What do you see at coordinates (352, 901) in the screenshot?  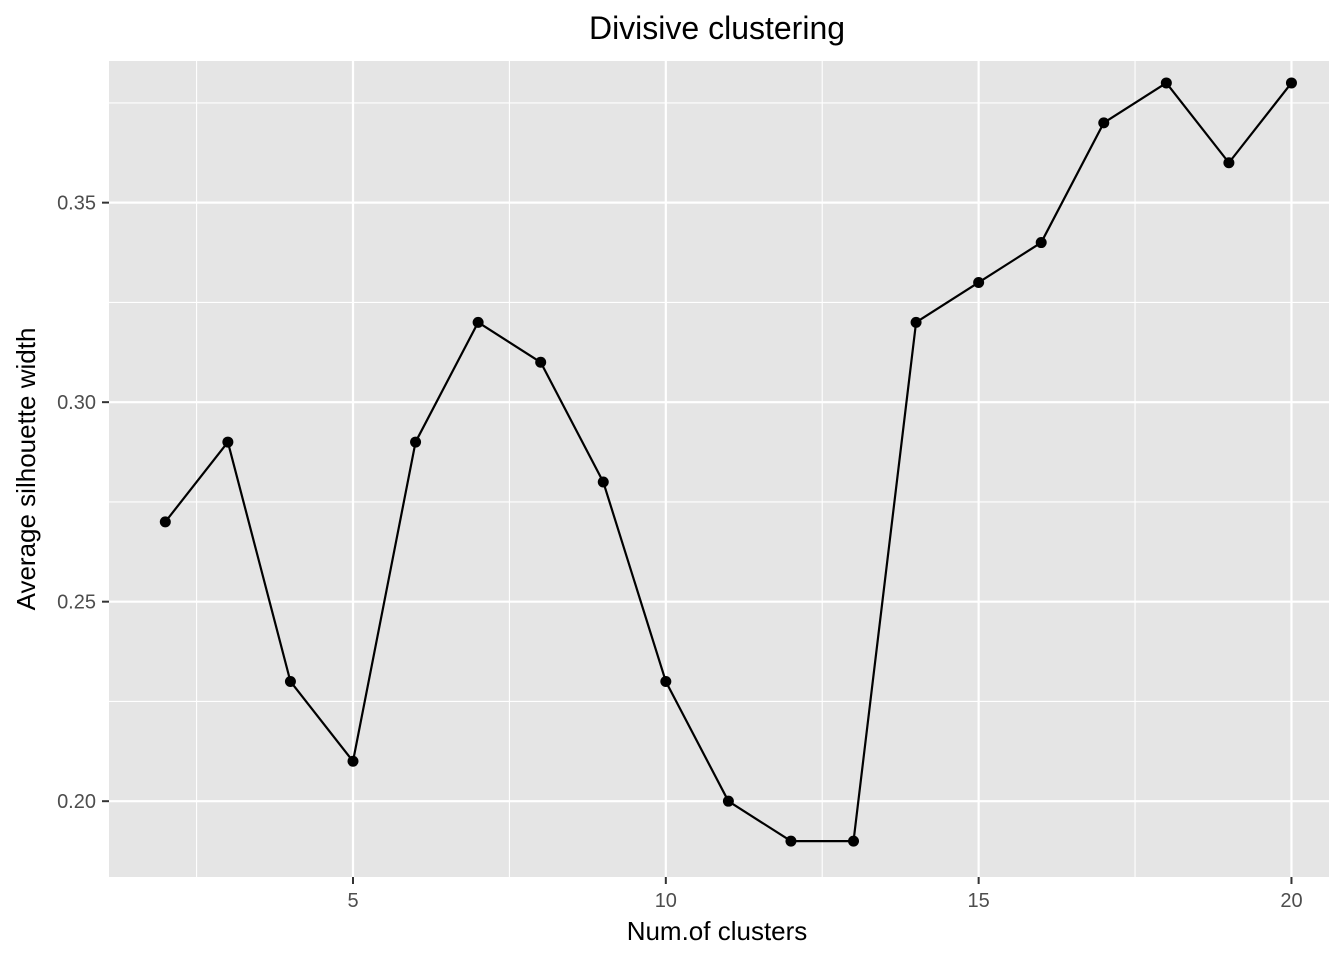 I see `x-tick-label: 5` at bounding box center [352, 901].